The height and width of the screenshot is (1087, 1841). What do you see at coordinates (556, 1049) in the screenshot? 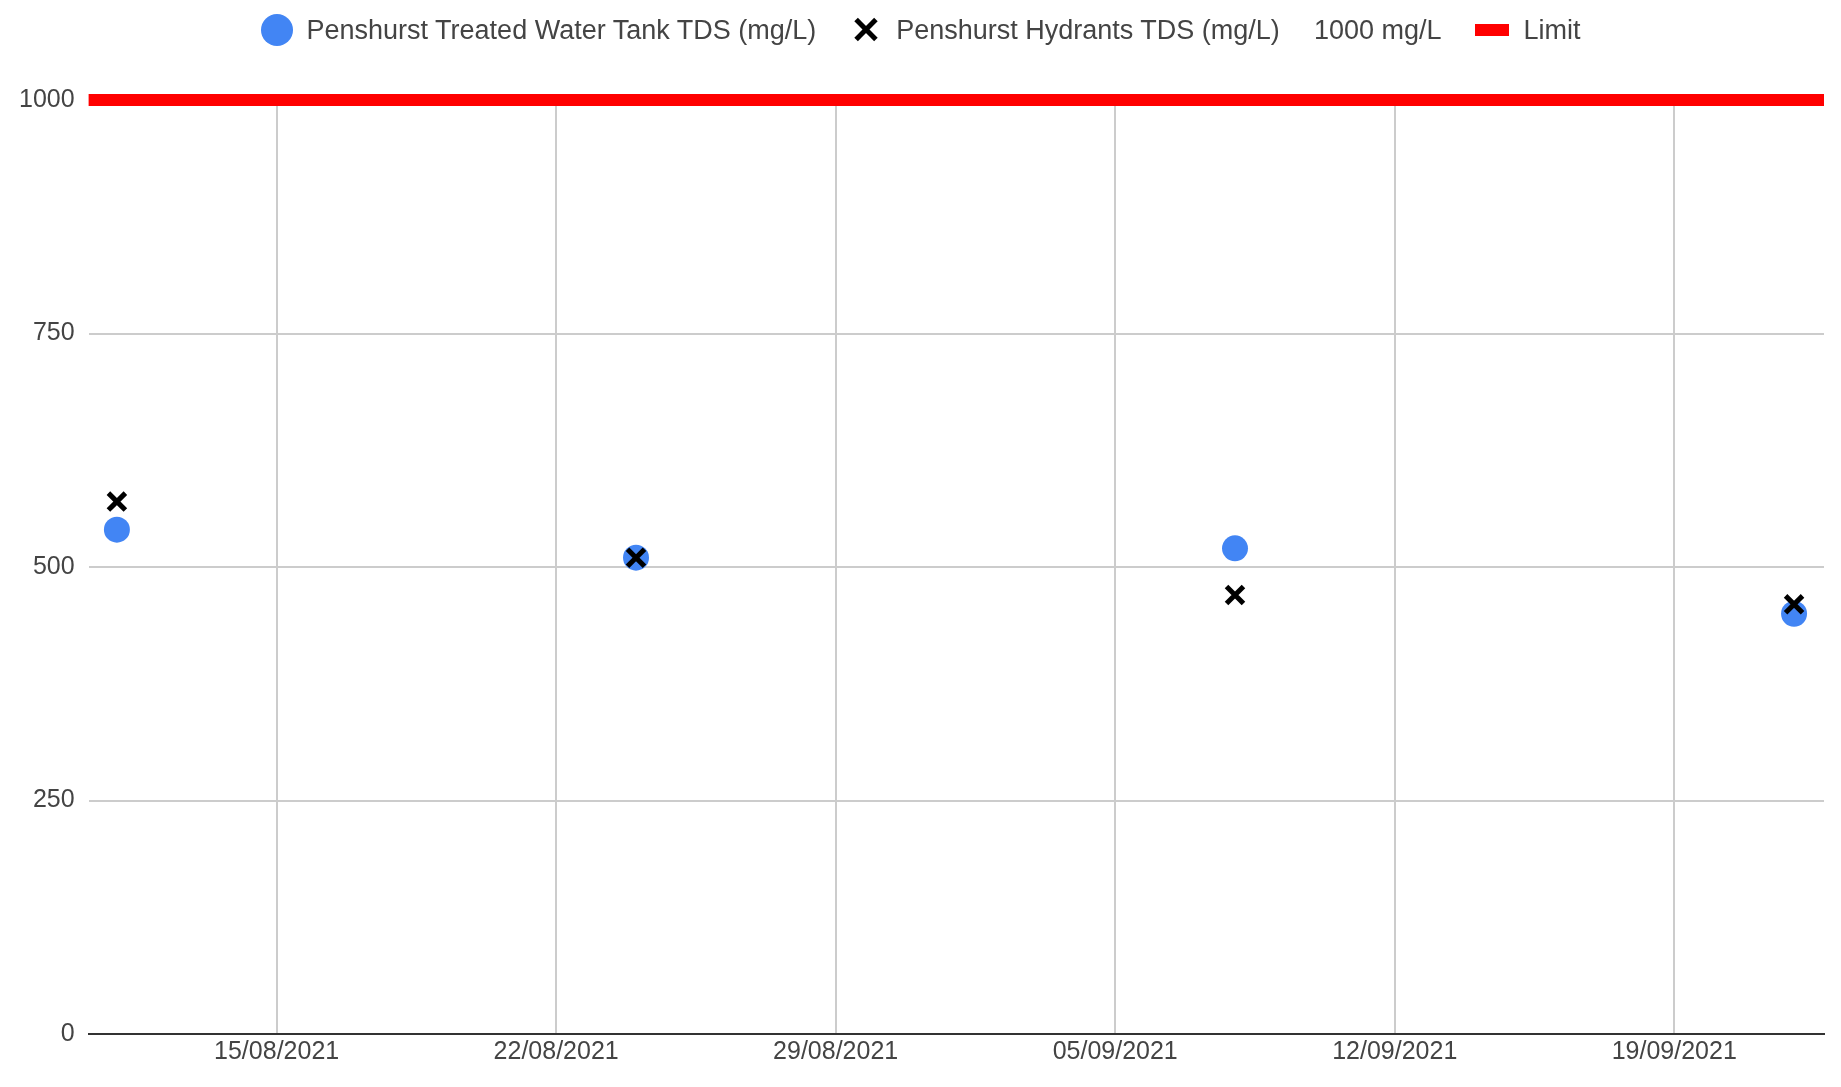
I see `x-tick-label: 22/08/2021` at bounding box center [556, 1049].